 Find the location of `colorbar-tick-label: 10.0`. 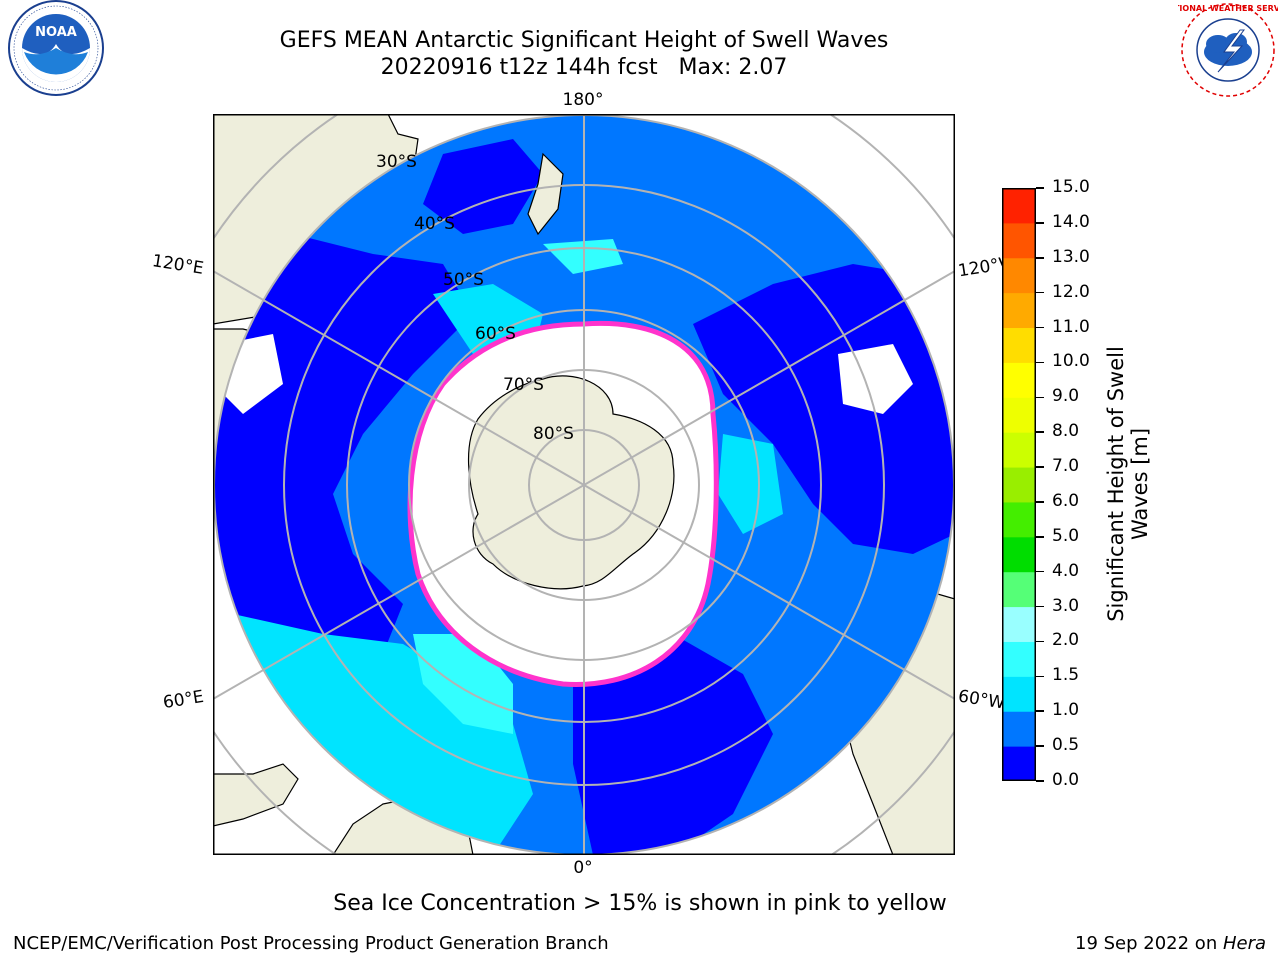

colorbar-tick-label: 10.0 is located at coordinates (1071, 361).